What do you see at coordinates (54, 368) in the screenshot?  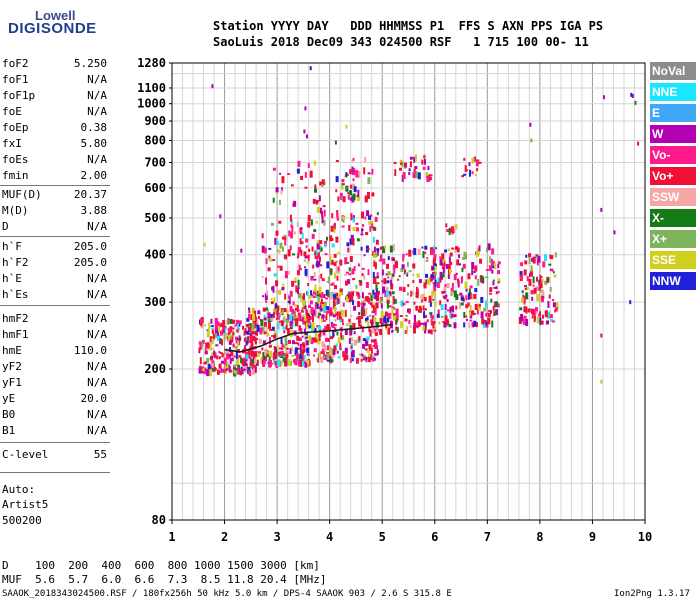 I see `param-yf2: yF2 N/A` at bounding box center [54, 368].